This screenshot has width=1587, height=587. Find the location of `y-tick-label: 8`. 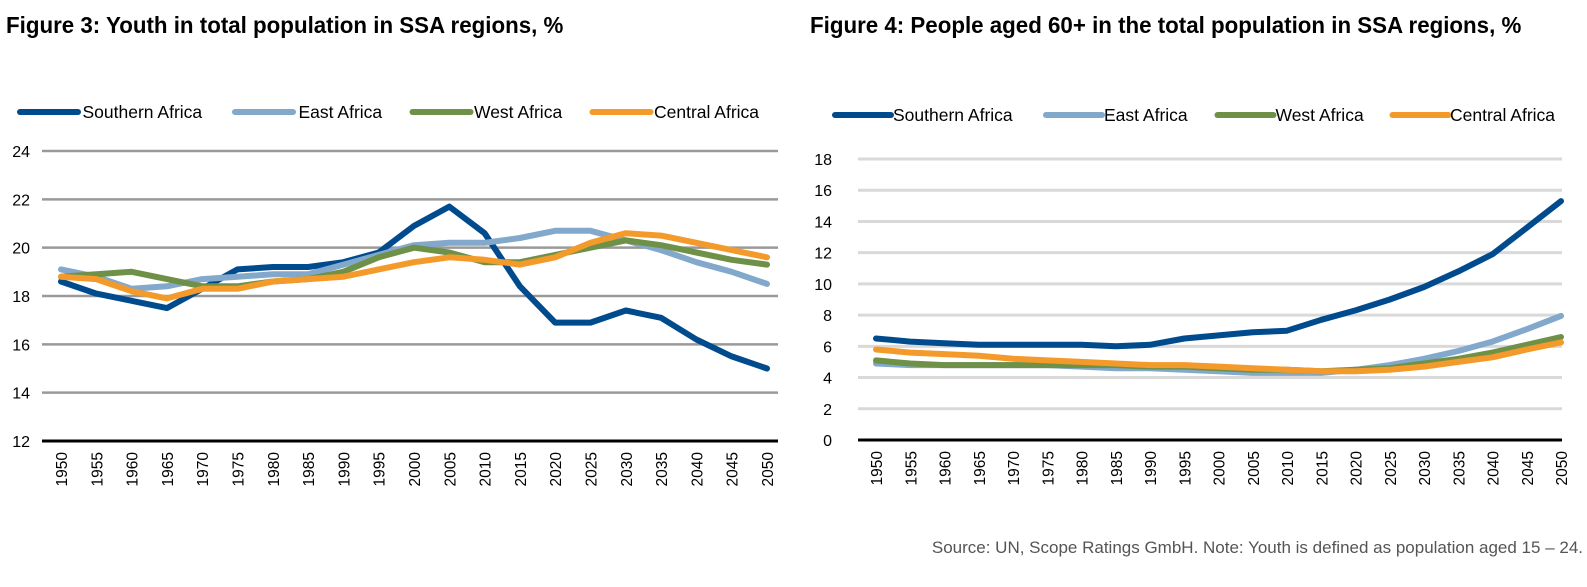

y-tick-label: 8 is located at coordinates (827, 316).